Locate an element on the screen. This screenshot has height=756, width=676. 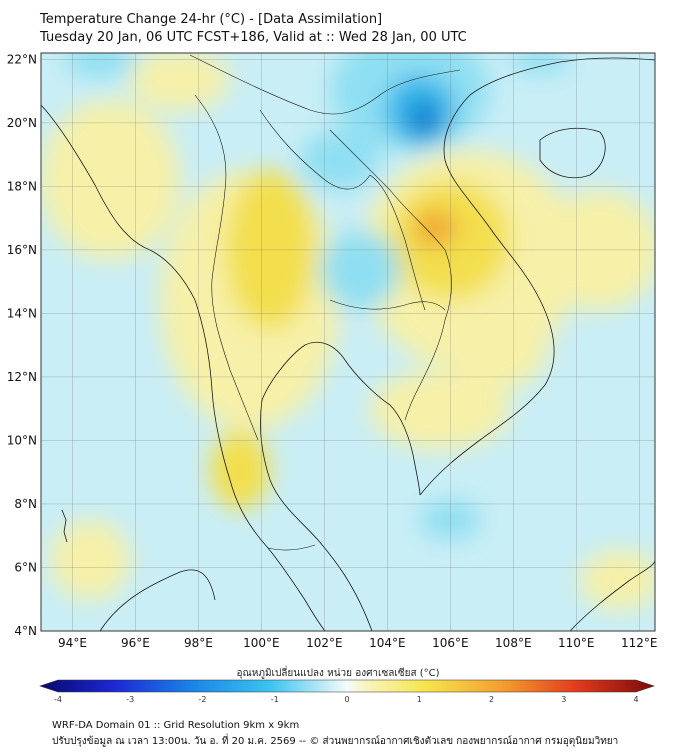
latitude-tick-label: 10°N is located at coordinates (22, 440).